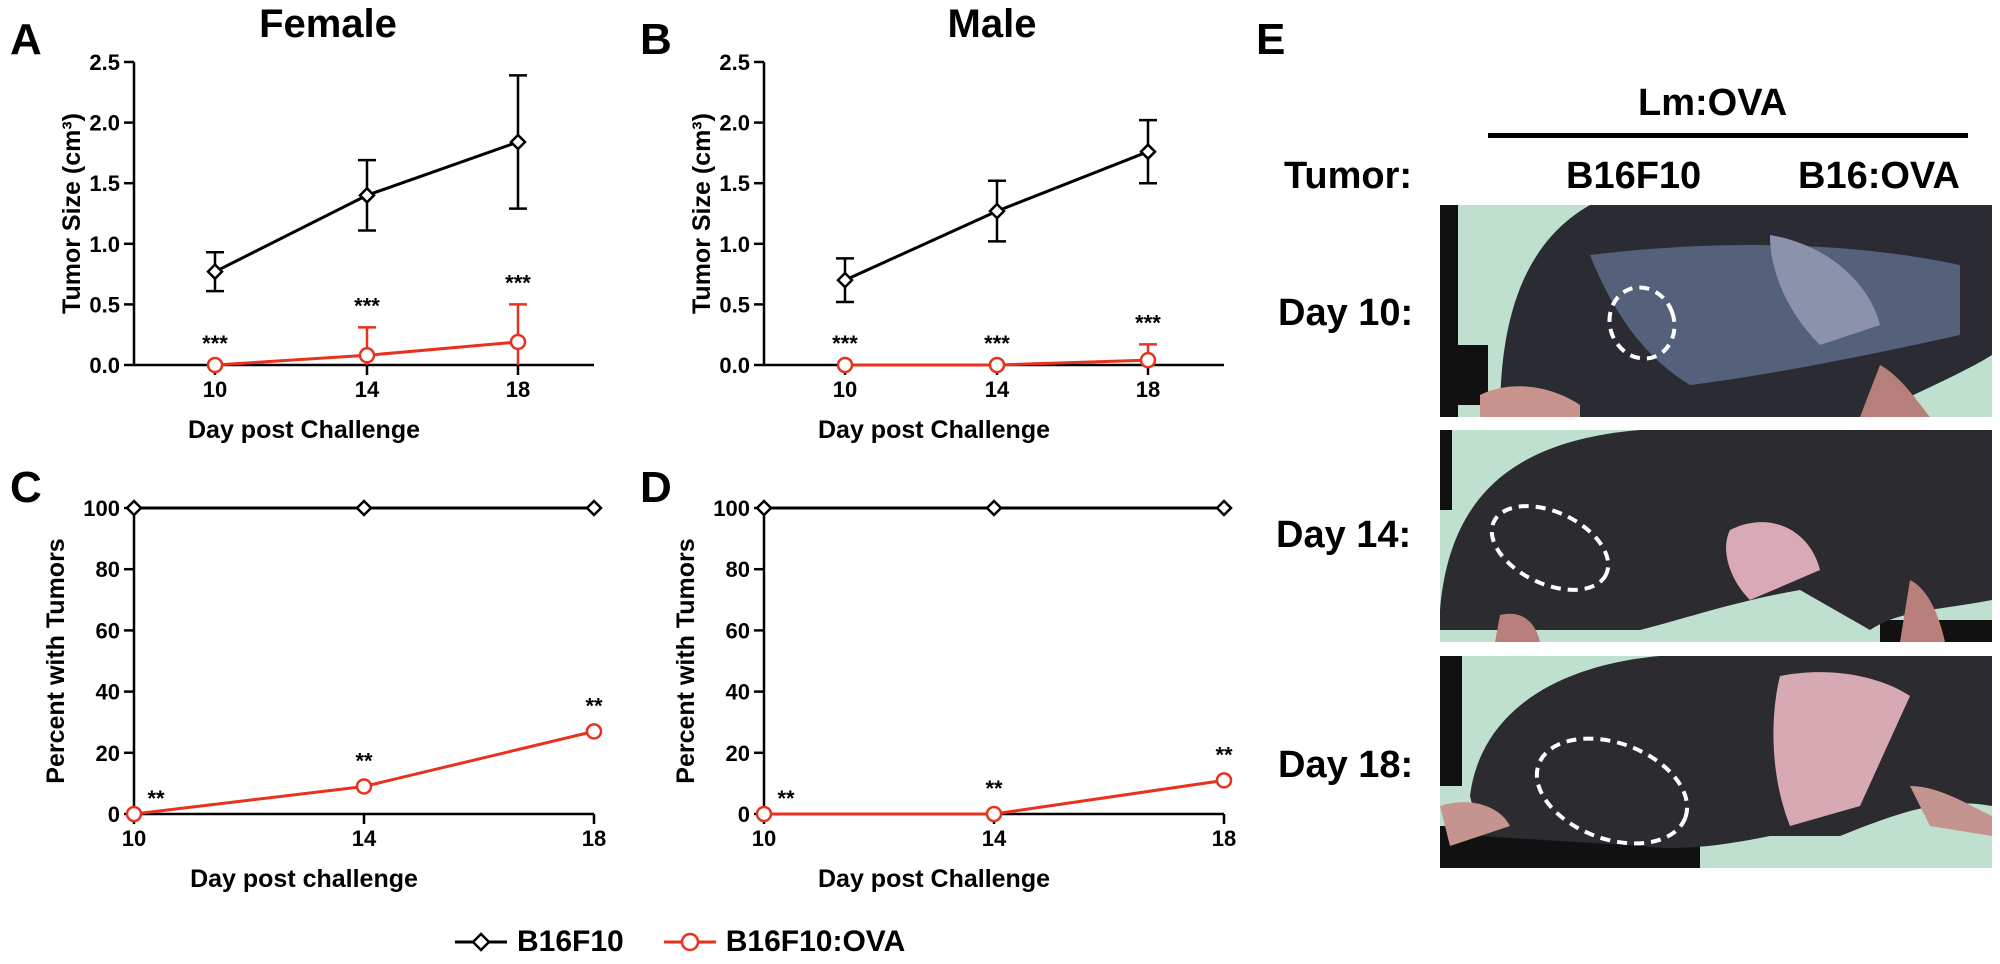  What do you see at coordinates (734, 183) in the screenshot?
I see `y-tick-label-b: 1.5` at bounding box center [734, 183].